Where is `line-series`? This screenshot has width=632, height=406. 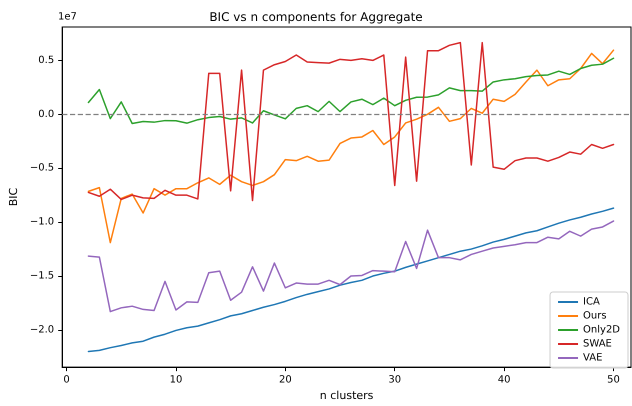
line-series is located at coordinates (351, 91).